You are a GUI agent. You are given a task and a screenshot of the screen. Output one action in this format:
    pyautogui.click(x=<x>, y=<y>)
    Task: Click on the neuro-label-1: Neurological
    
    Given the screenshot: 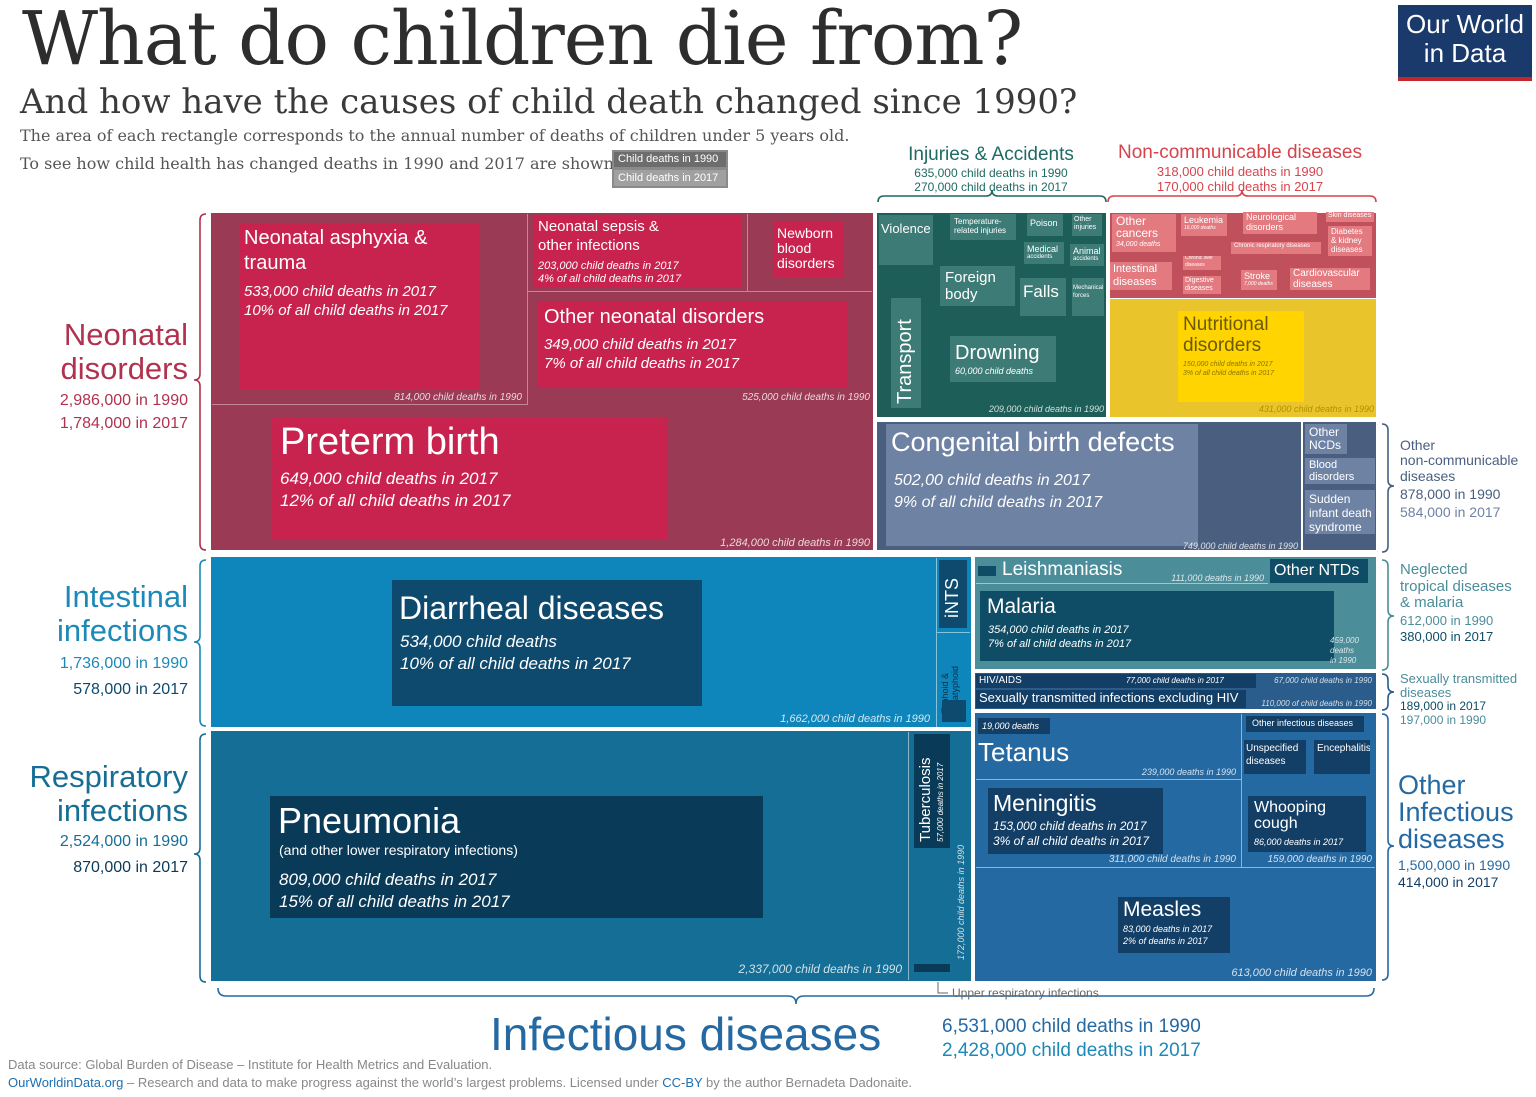 What is the action you would take?
    pyautogui.click(x=1271, y=217)
    